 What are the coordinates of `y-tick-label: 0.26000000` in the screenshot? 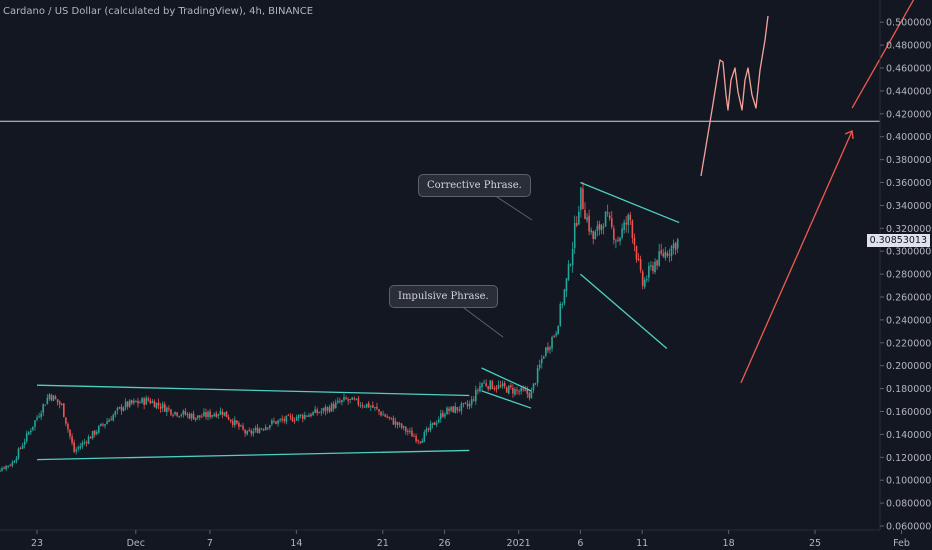 It's located at (909, 298).